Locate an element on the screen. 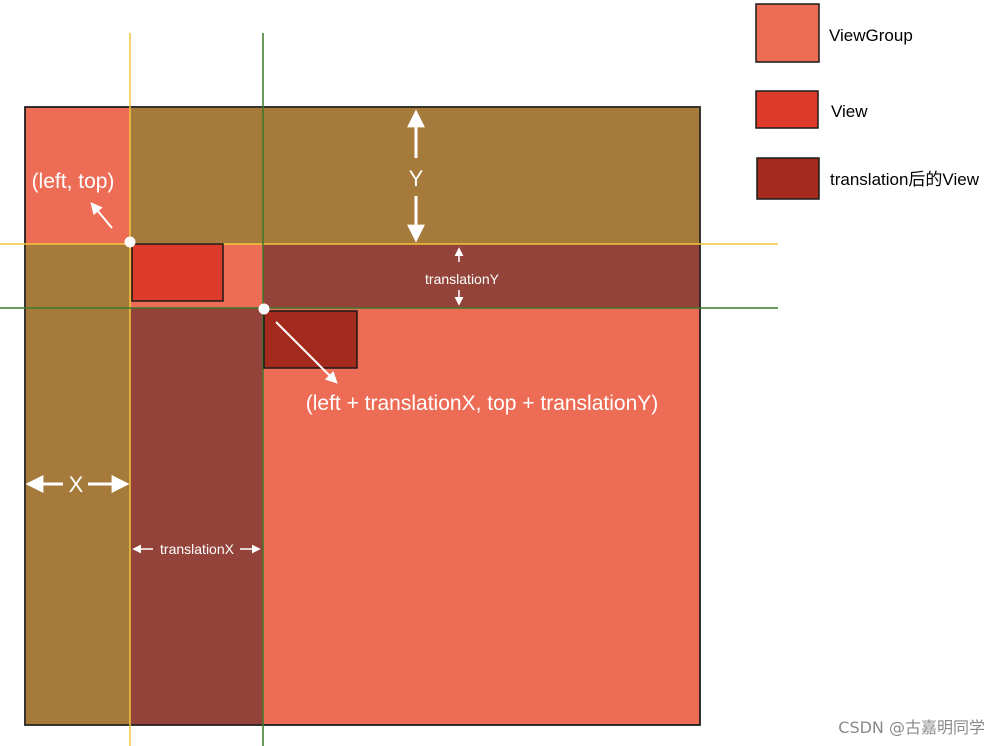  legend-swatch-view is located at coordinates (787, 109).